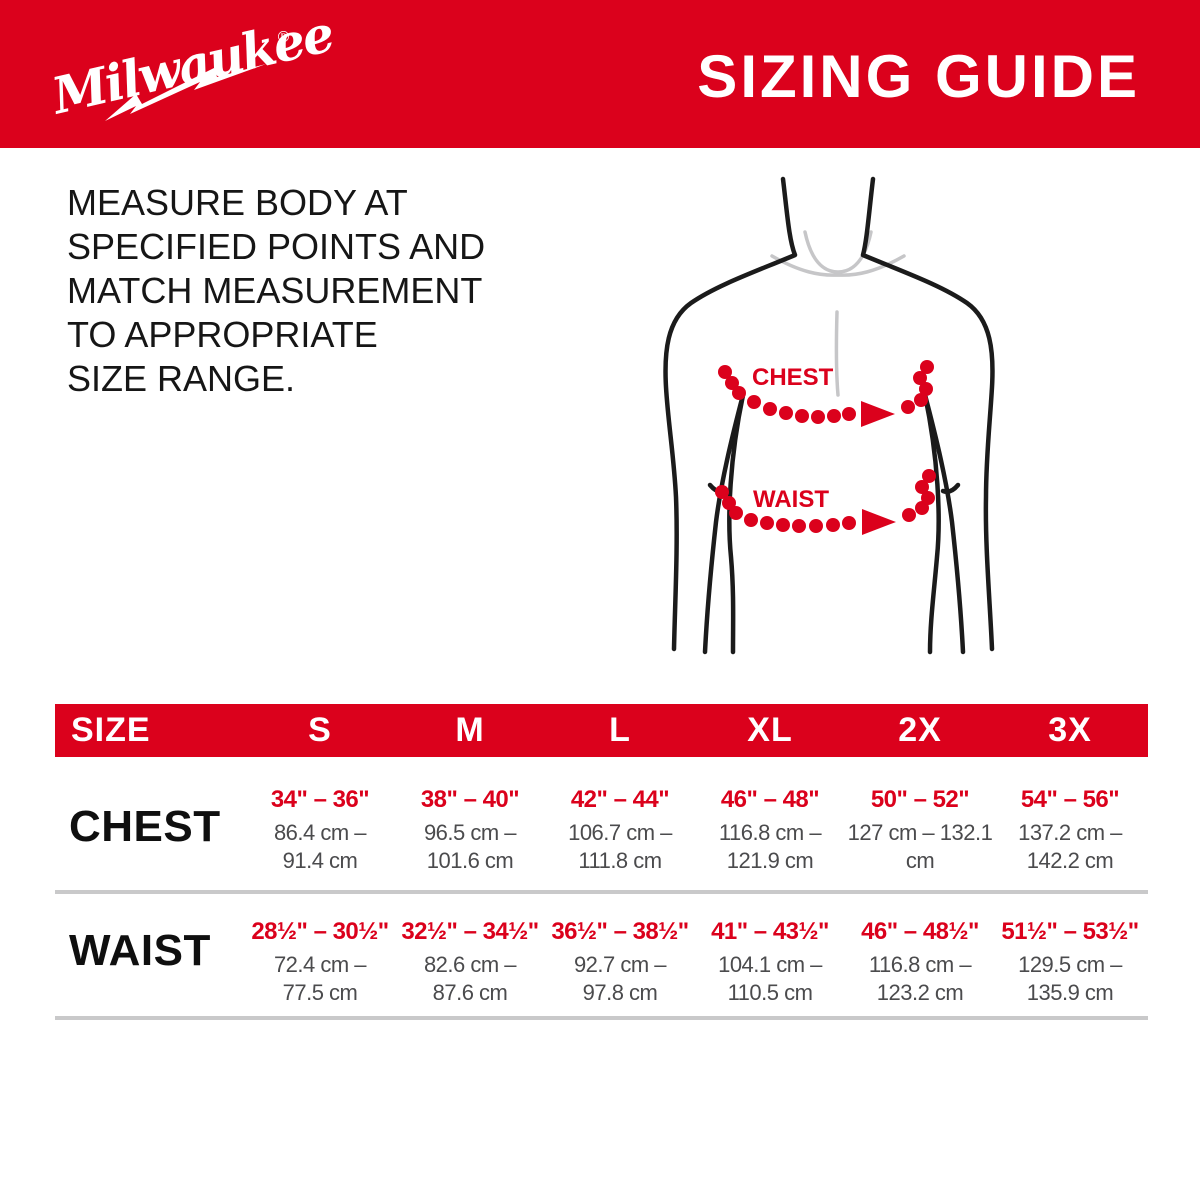 This screenshot has height=1200, width=1200. What do you see at coordinates (879, 522) in the screenshot?
I see `waist-arrow-icon` at bounding box center [879, 522].